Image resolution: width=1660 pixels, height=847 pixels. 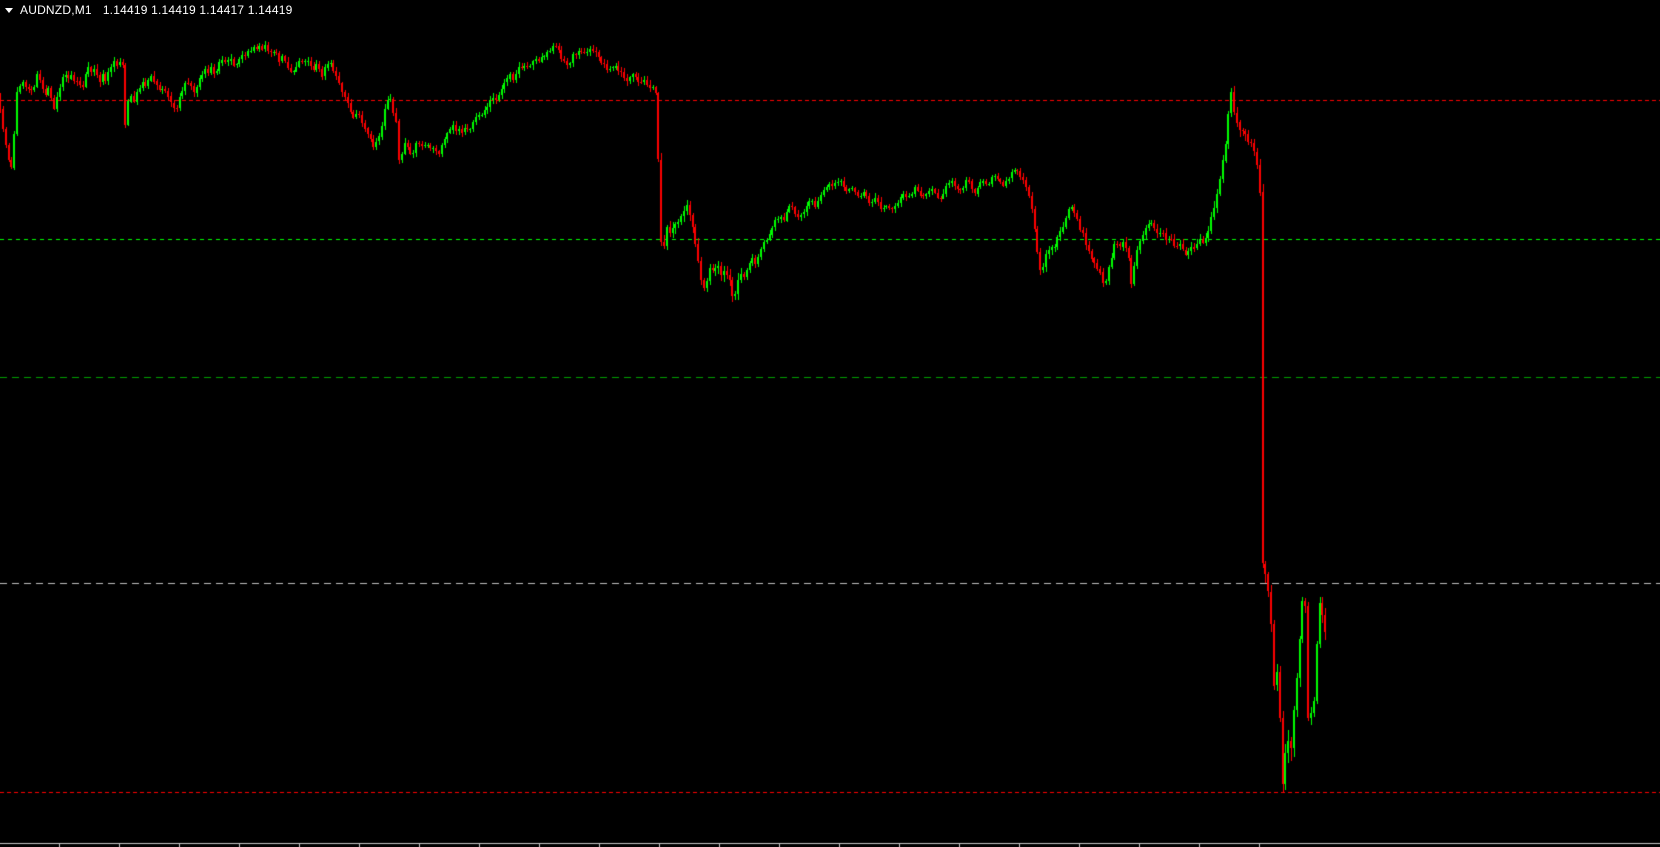 I want to click on chart-collapse-icon, so click(x=9, y=10).